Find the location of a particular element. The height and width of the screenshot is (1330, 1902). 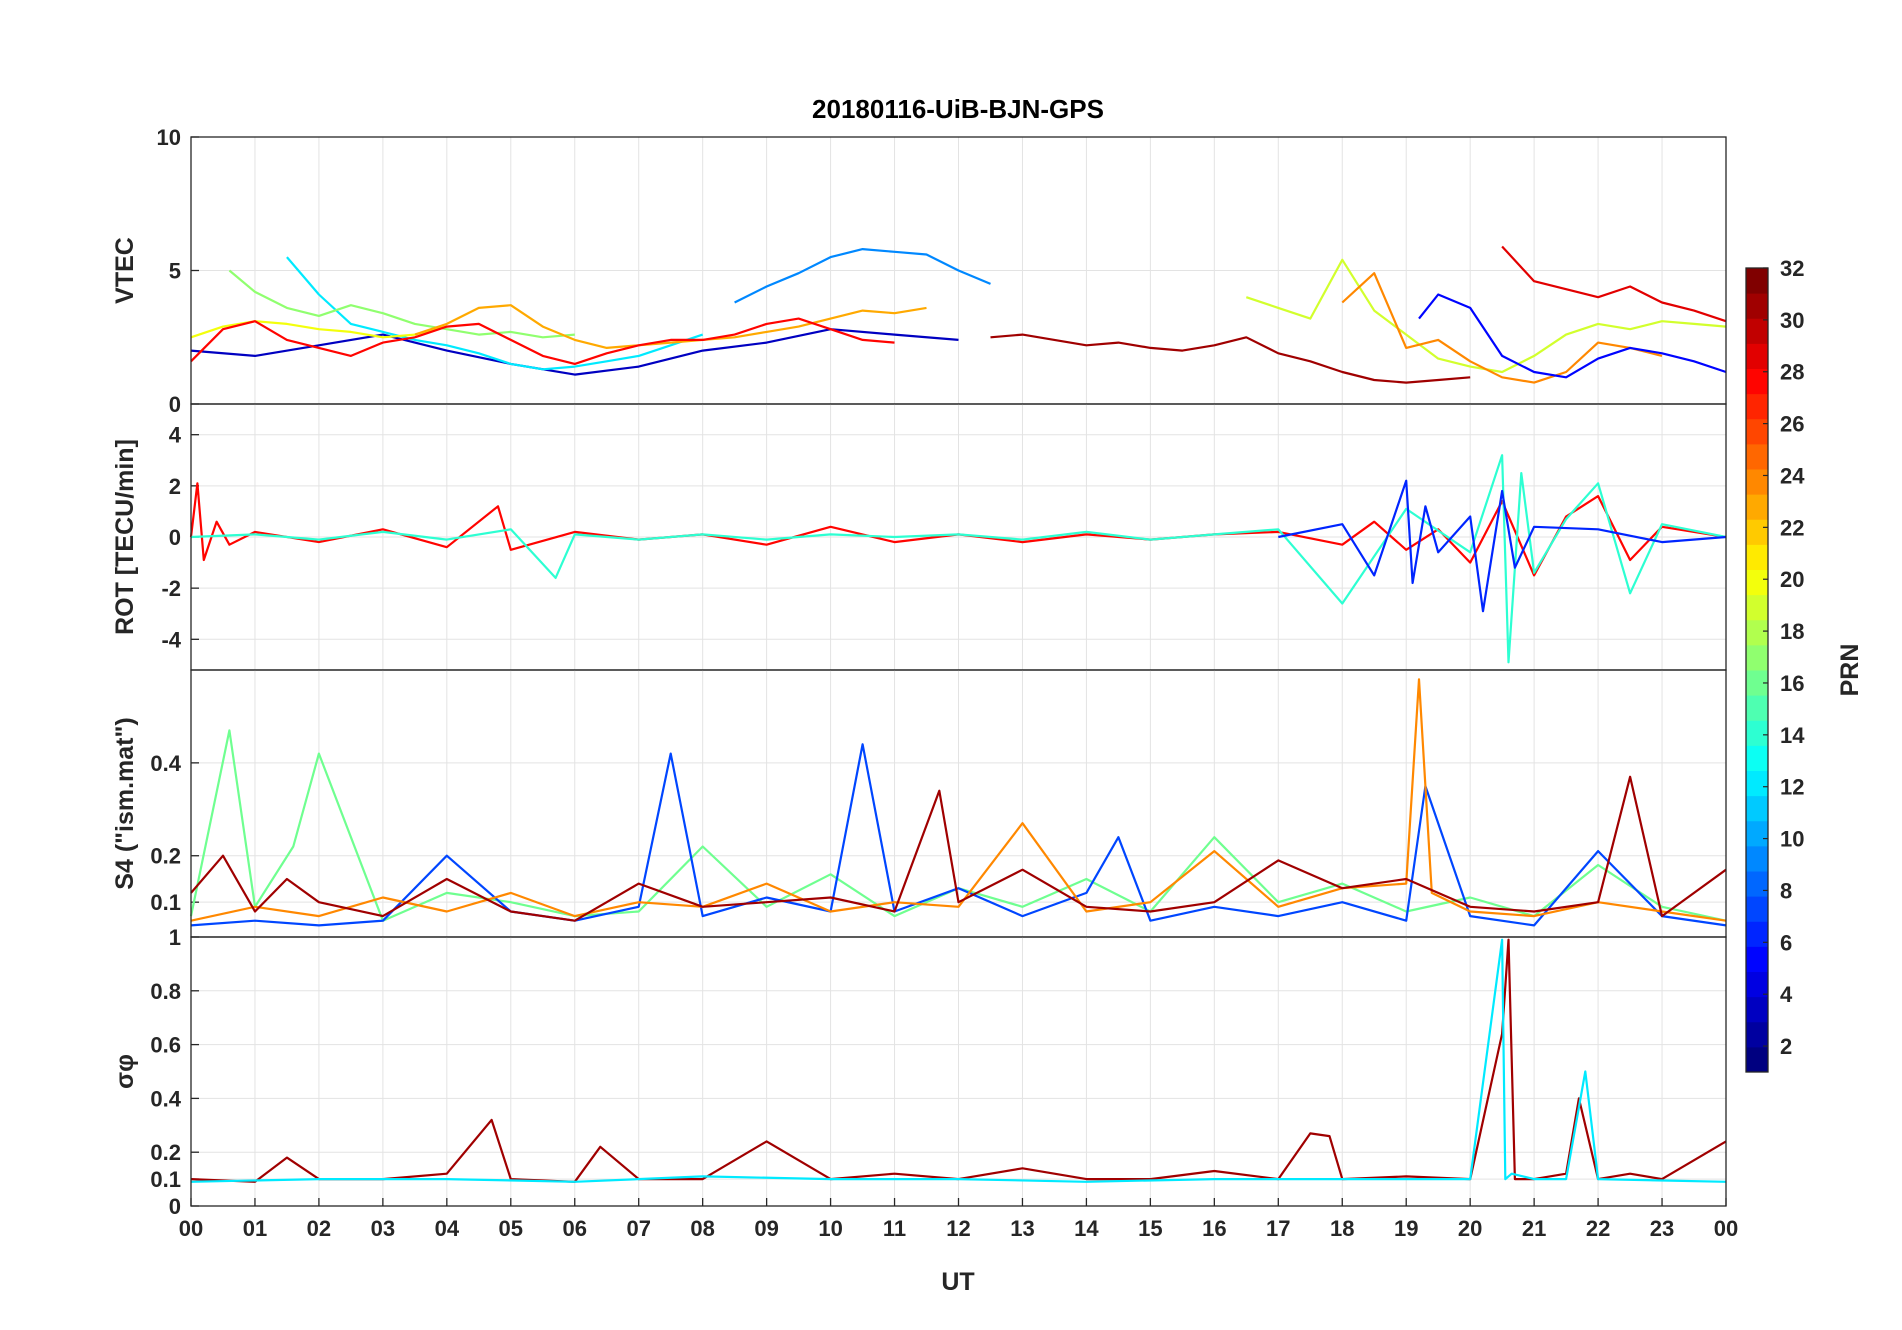

y-tick-label: 5 is located at coordinates (175, 271).